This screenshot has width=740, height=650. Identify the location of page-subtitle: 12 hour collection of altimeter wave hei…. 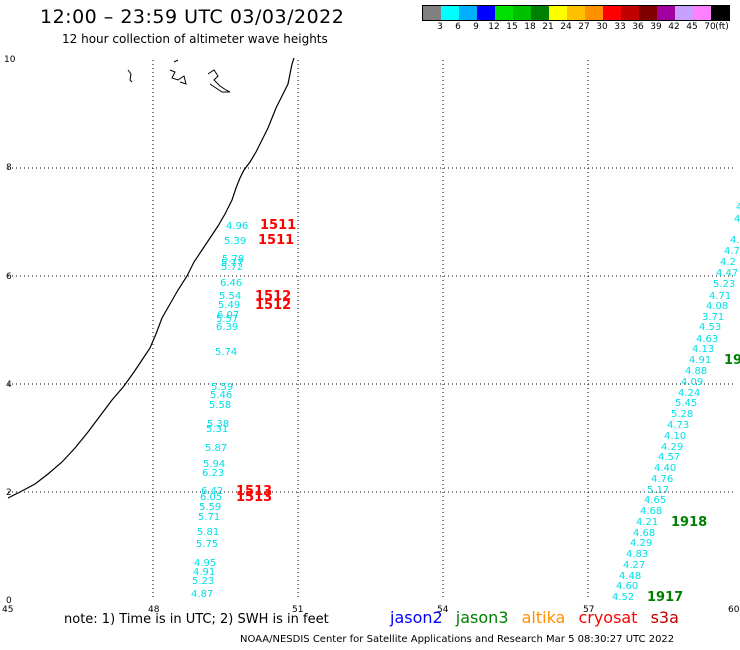
(195, 39).